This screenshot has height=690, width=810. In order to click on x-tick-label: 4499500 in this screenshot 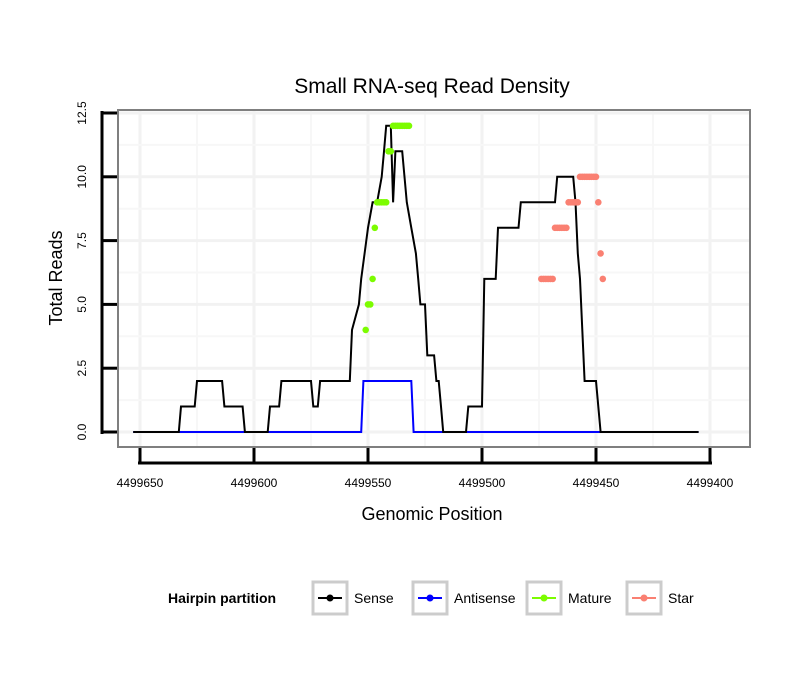, I will do `click(482, 483)`.